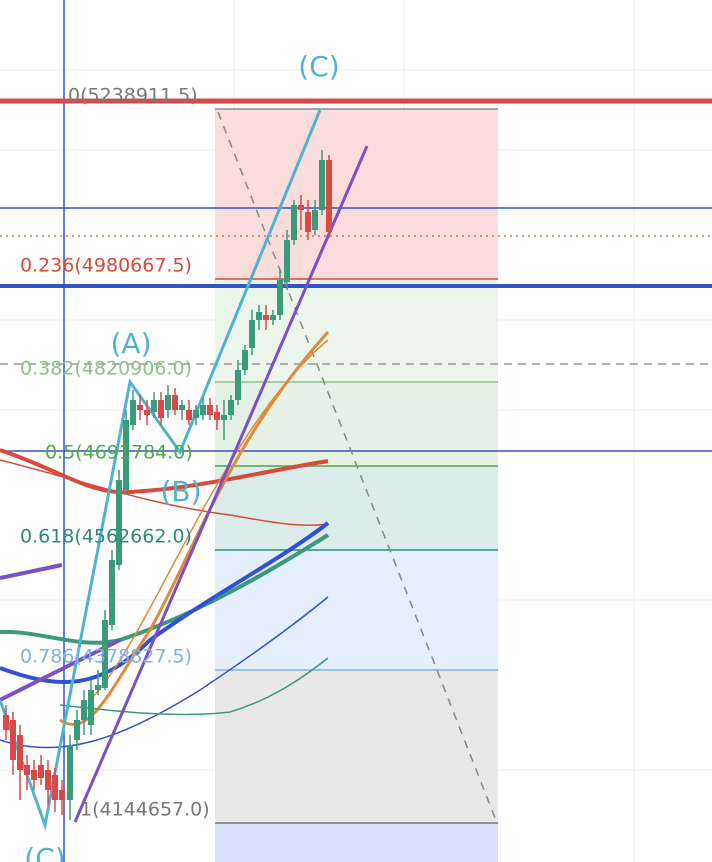 The image size is (712, 862). I want to click on wave-label: (B), so click(180, 491).